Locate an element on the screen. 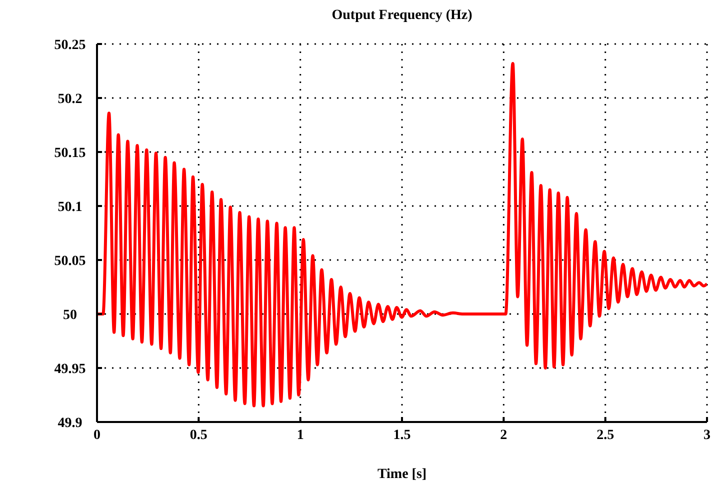  chart-title: Output Frequency (Hz) is located at coordinates (402, 16).